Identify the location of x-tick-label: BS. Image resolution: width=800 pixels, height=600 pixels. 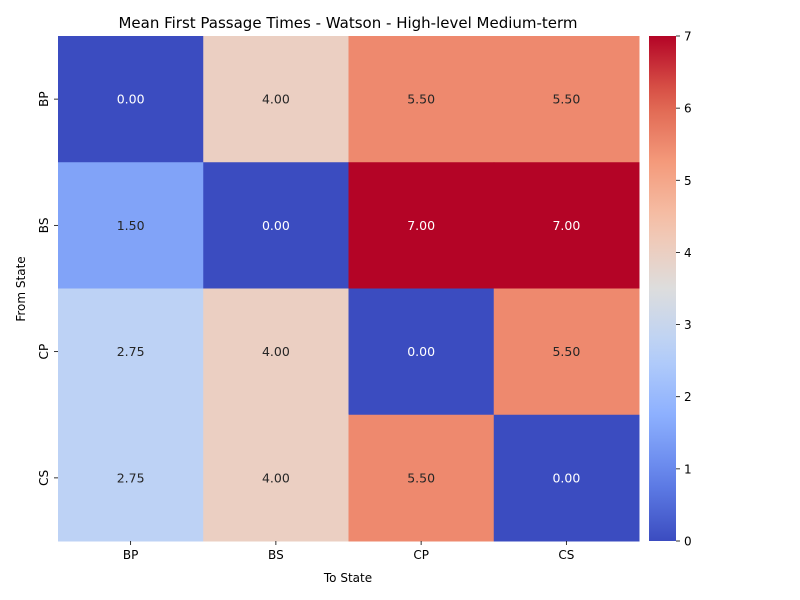
(276, 555).